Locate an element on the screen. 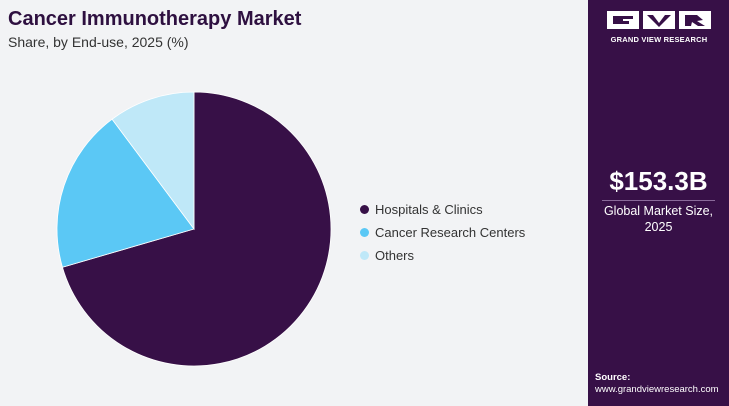  legend-label: Others is located at coordinates (395, 255).